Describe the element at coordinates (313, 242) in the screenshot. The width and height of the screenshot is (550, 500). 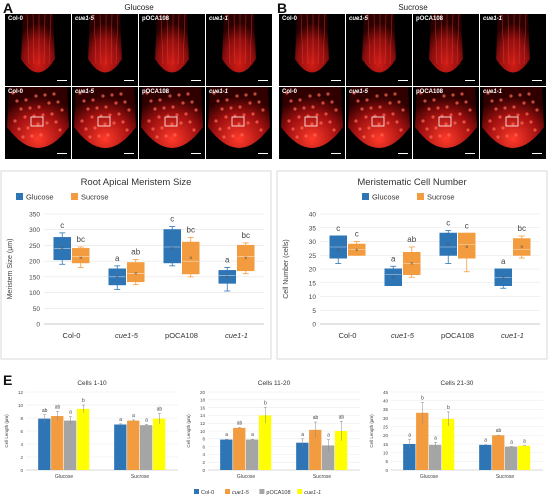
I see `y-tick-label: 30` at that location.